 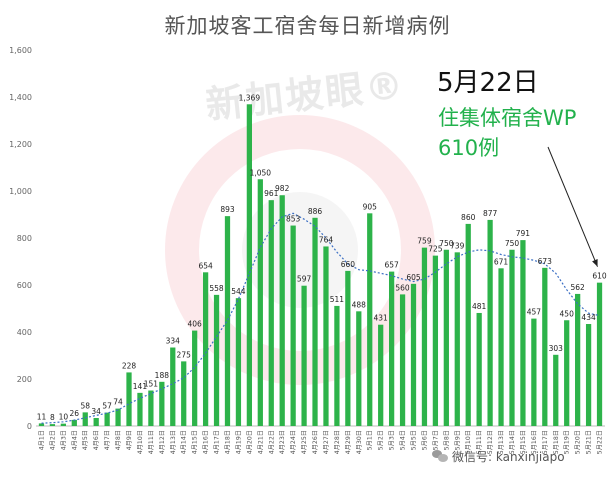 What do you see at coordinates (490, 442) in the screenshot?
I see `x-tick-label: 5月12日` at bounding box center [490, 442].